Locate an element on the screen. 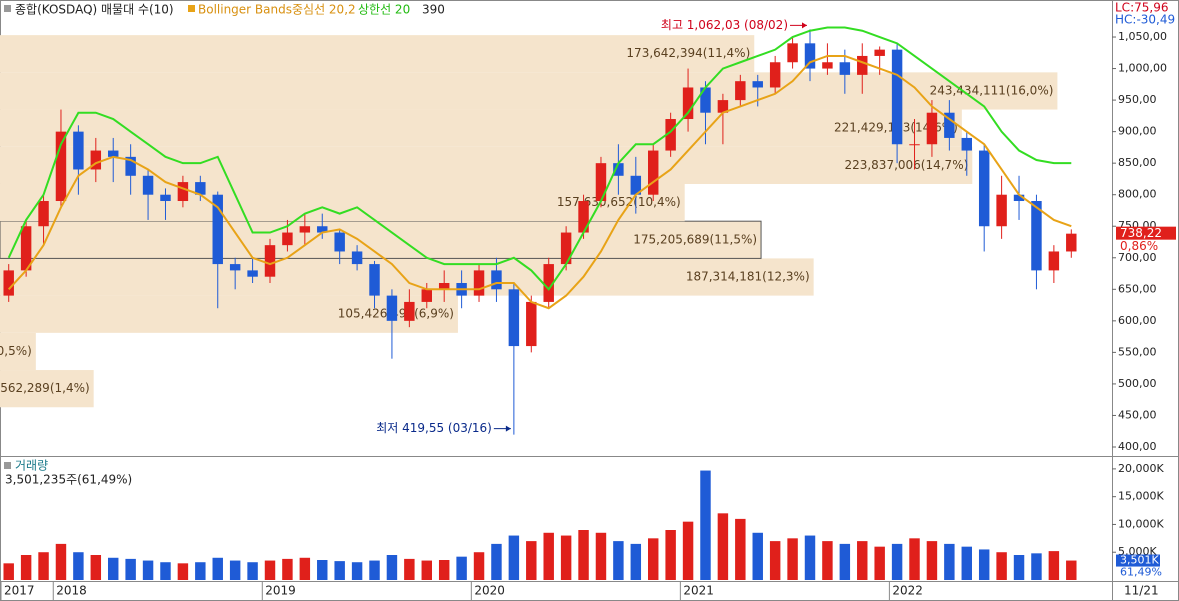 This screenshot has width=1179, height=601. y-tick-label: 800,00 is located at coordinates (1137, 194).